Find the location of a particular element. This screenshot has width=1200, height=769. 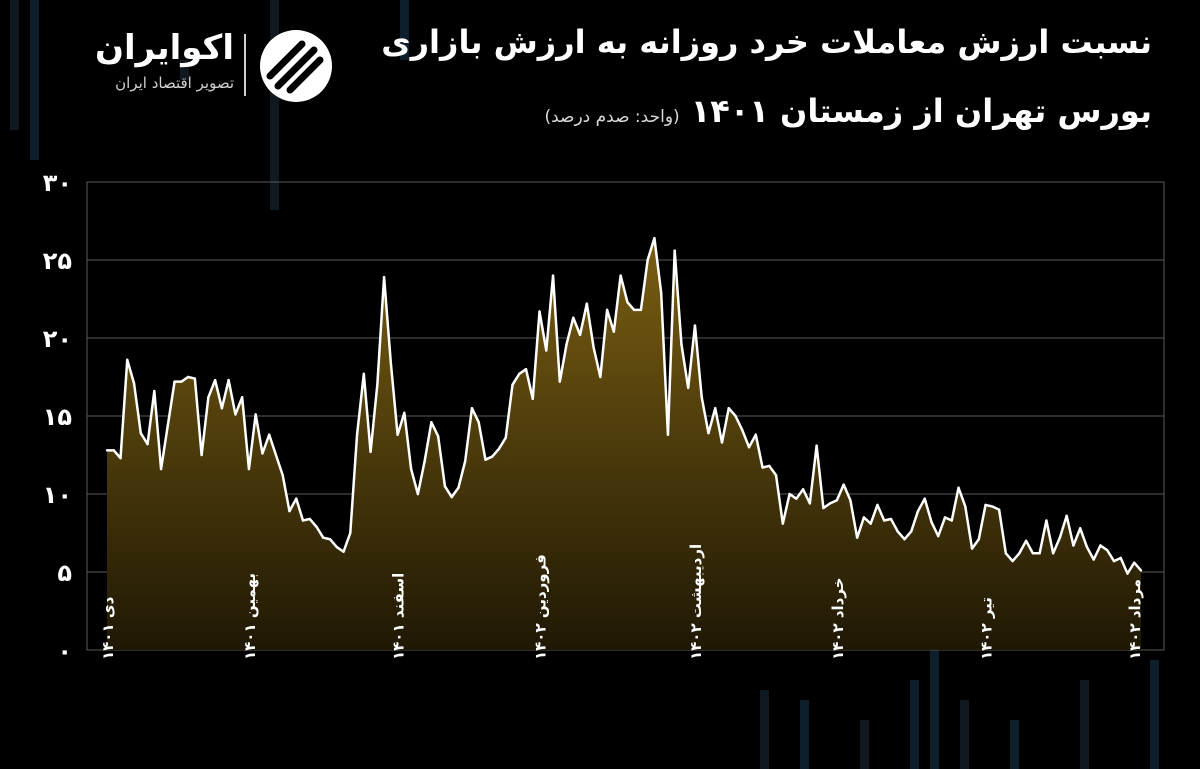

chart-unit-label: (واحد: صدم درصد) is located at coordinates (612, 117).